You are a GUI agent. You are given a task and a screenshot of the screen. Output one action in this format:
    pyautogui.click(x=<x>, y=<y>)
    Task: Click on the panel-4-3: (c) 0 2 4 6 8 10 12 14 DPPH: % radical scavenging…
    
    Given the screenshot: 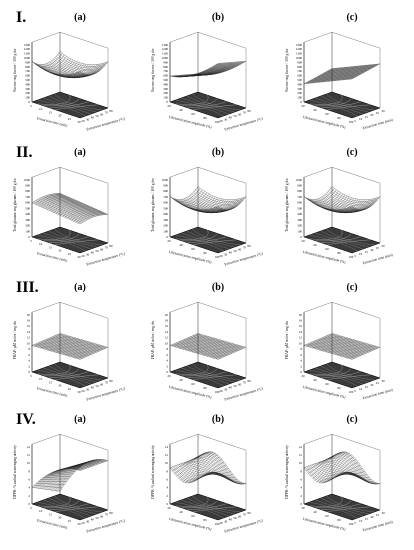 What is the action you would take?
    pyautogui.click(x=339, y=473)
    